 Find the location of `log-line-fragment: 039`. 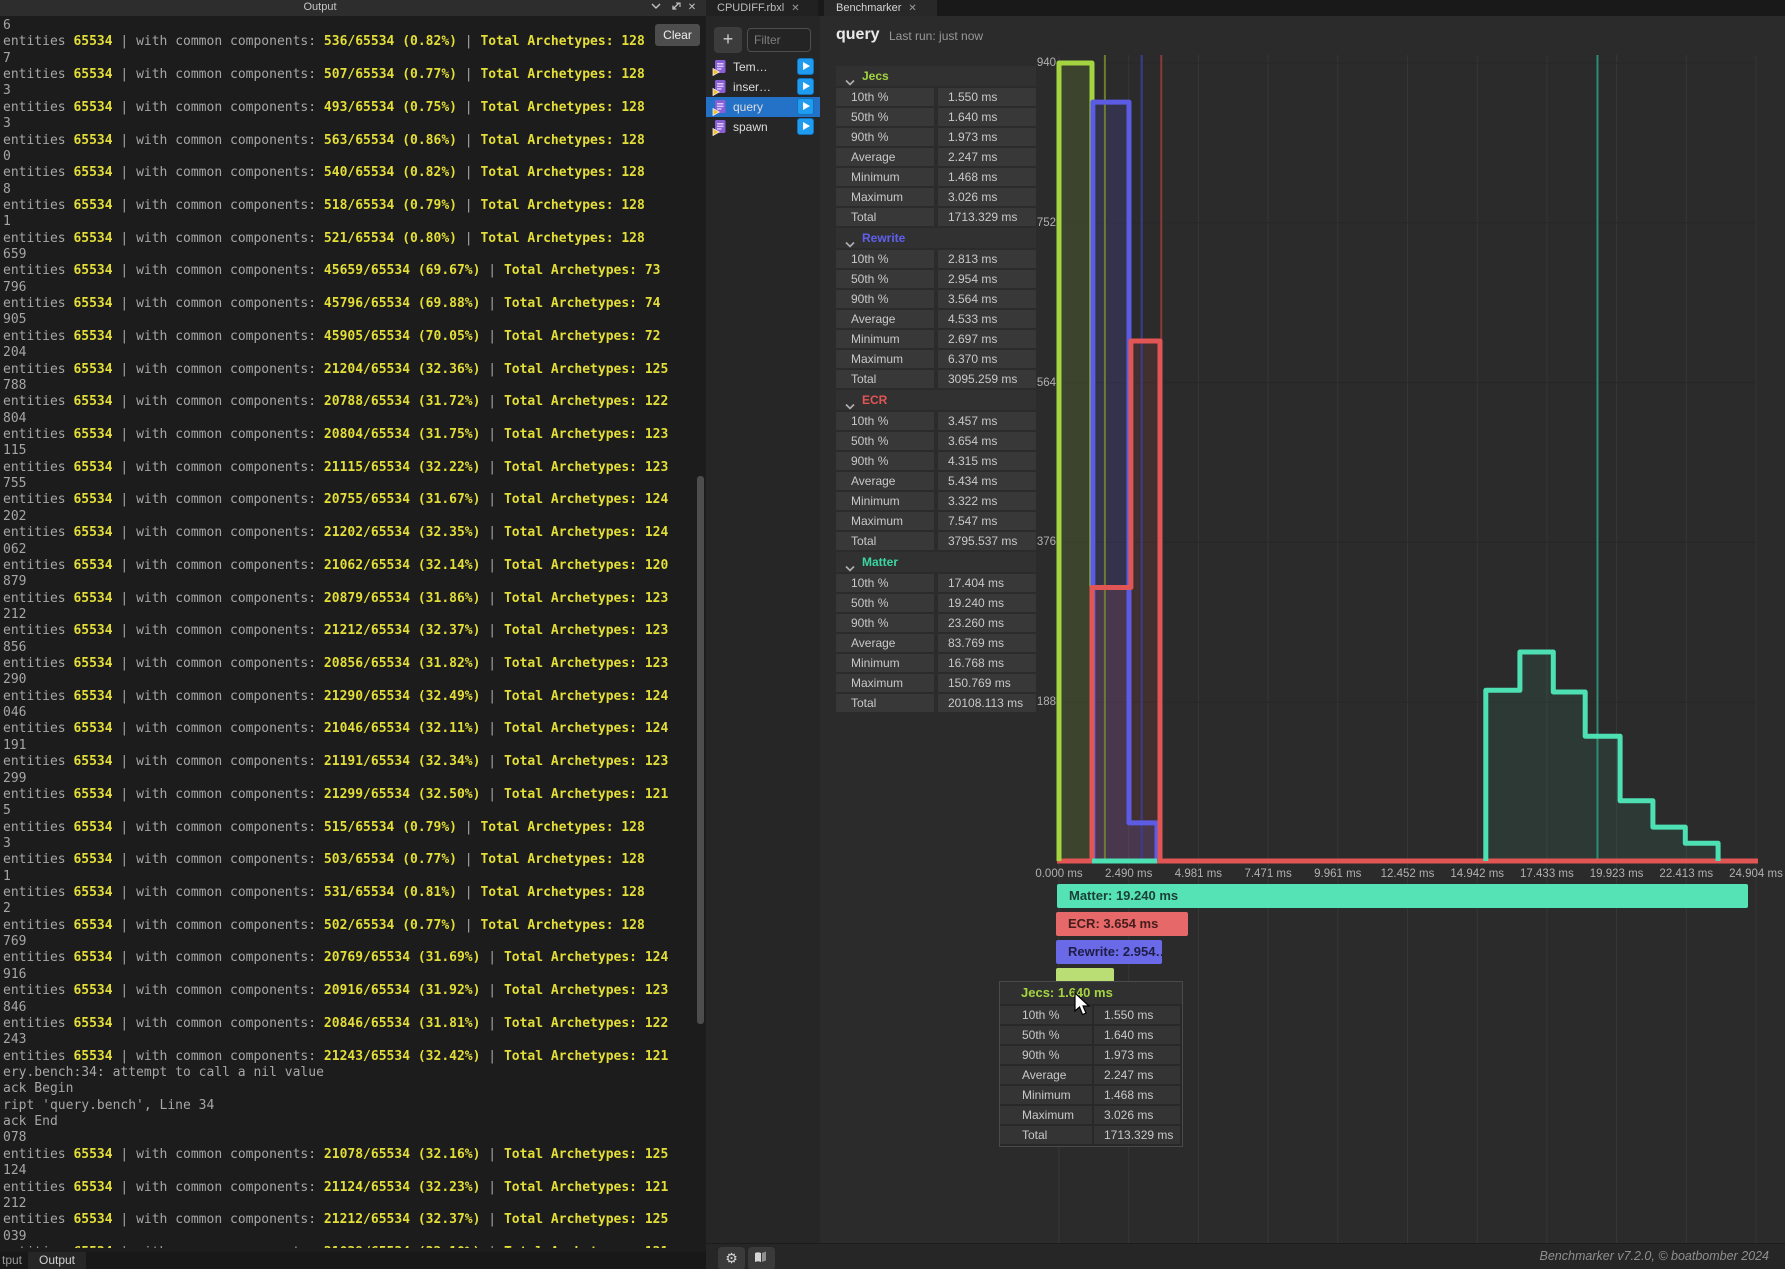

log-line-fragment: 039 is located at coordinates (15, 1236).